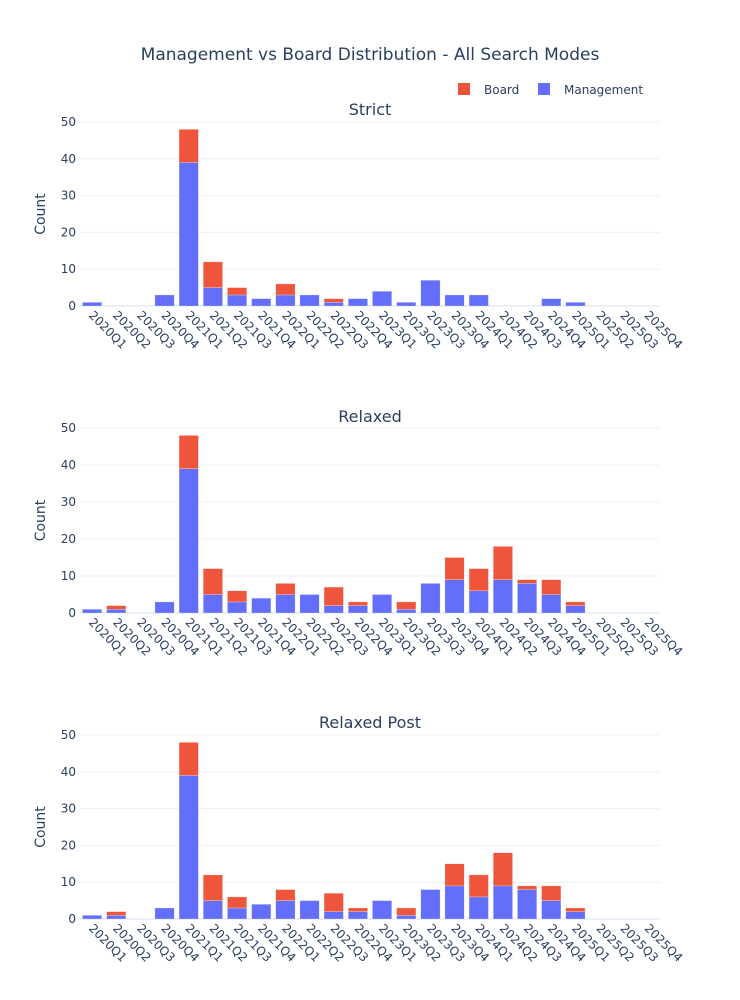 The width and height of the screenshot is (740, 1000). I want to click on y-tick-label: 20, so click(68, 539).